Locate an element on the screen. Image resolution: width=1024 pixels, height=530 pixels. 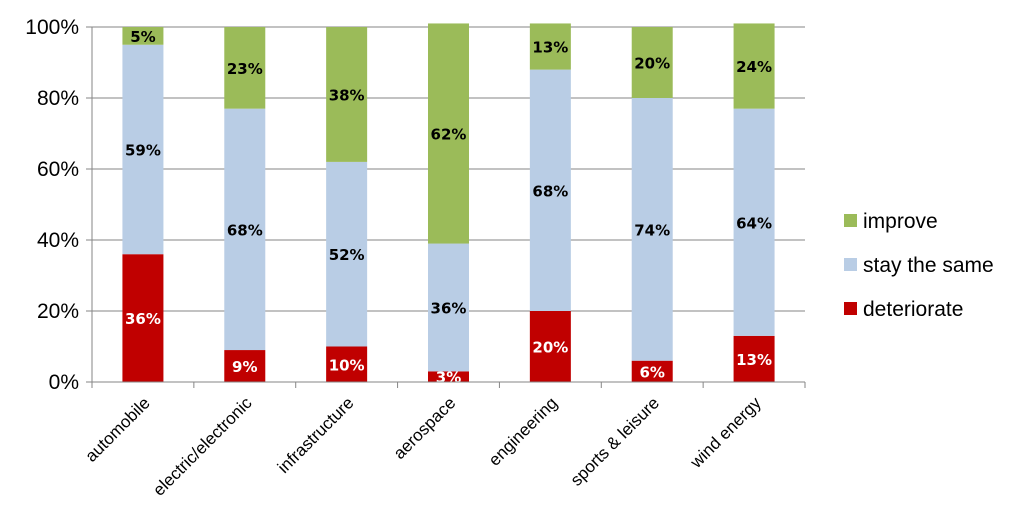
data-label: 5% is located at coordinates (142, 37).